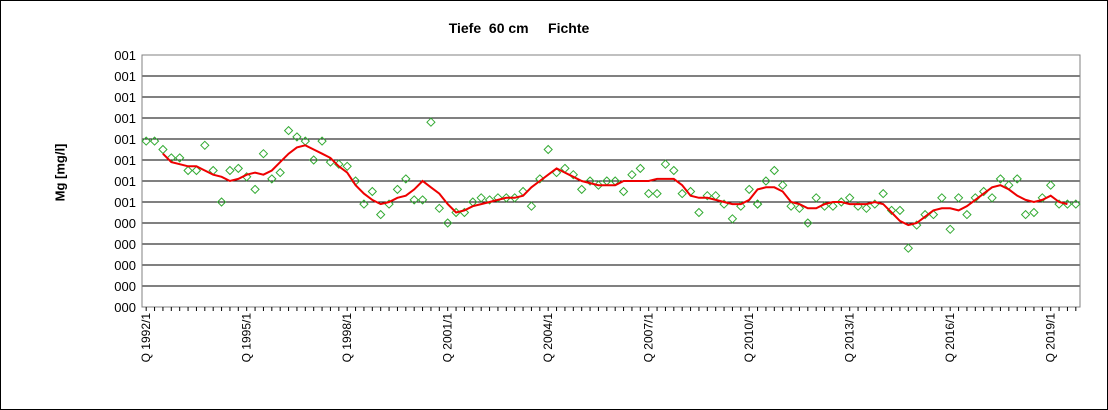  I want to click on x-tick-label: Q 2004/1, so click(548, 338).